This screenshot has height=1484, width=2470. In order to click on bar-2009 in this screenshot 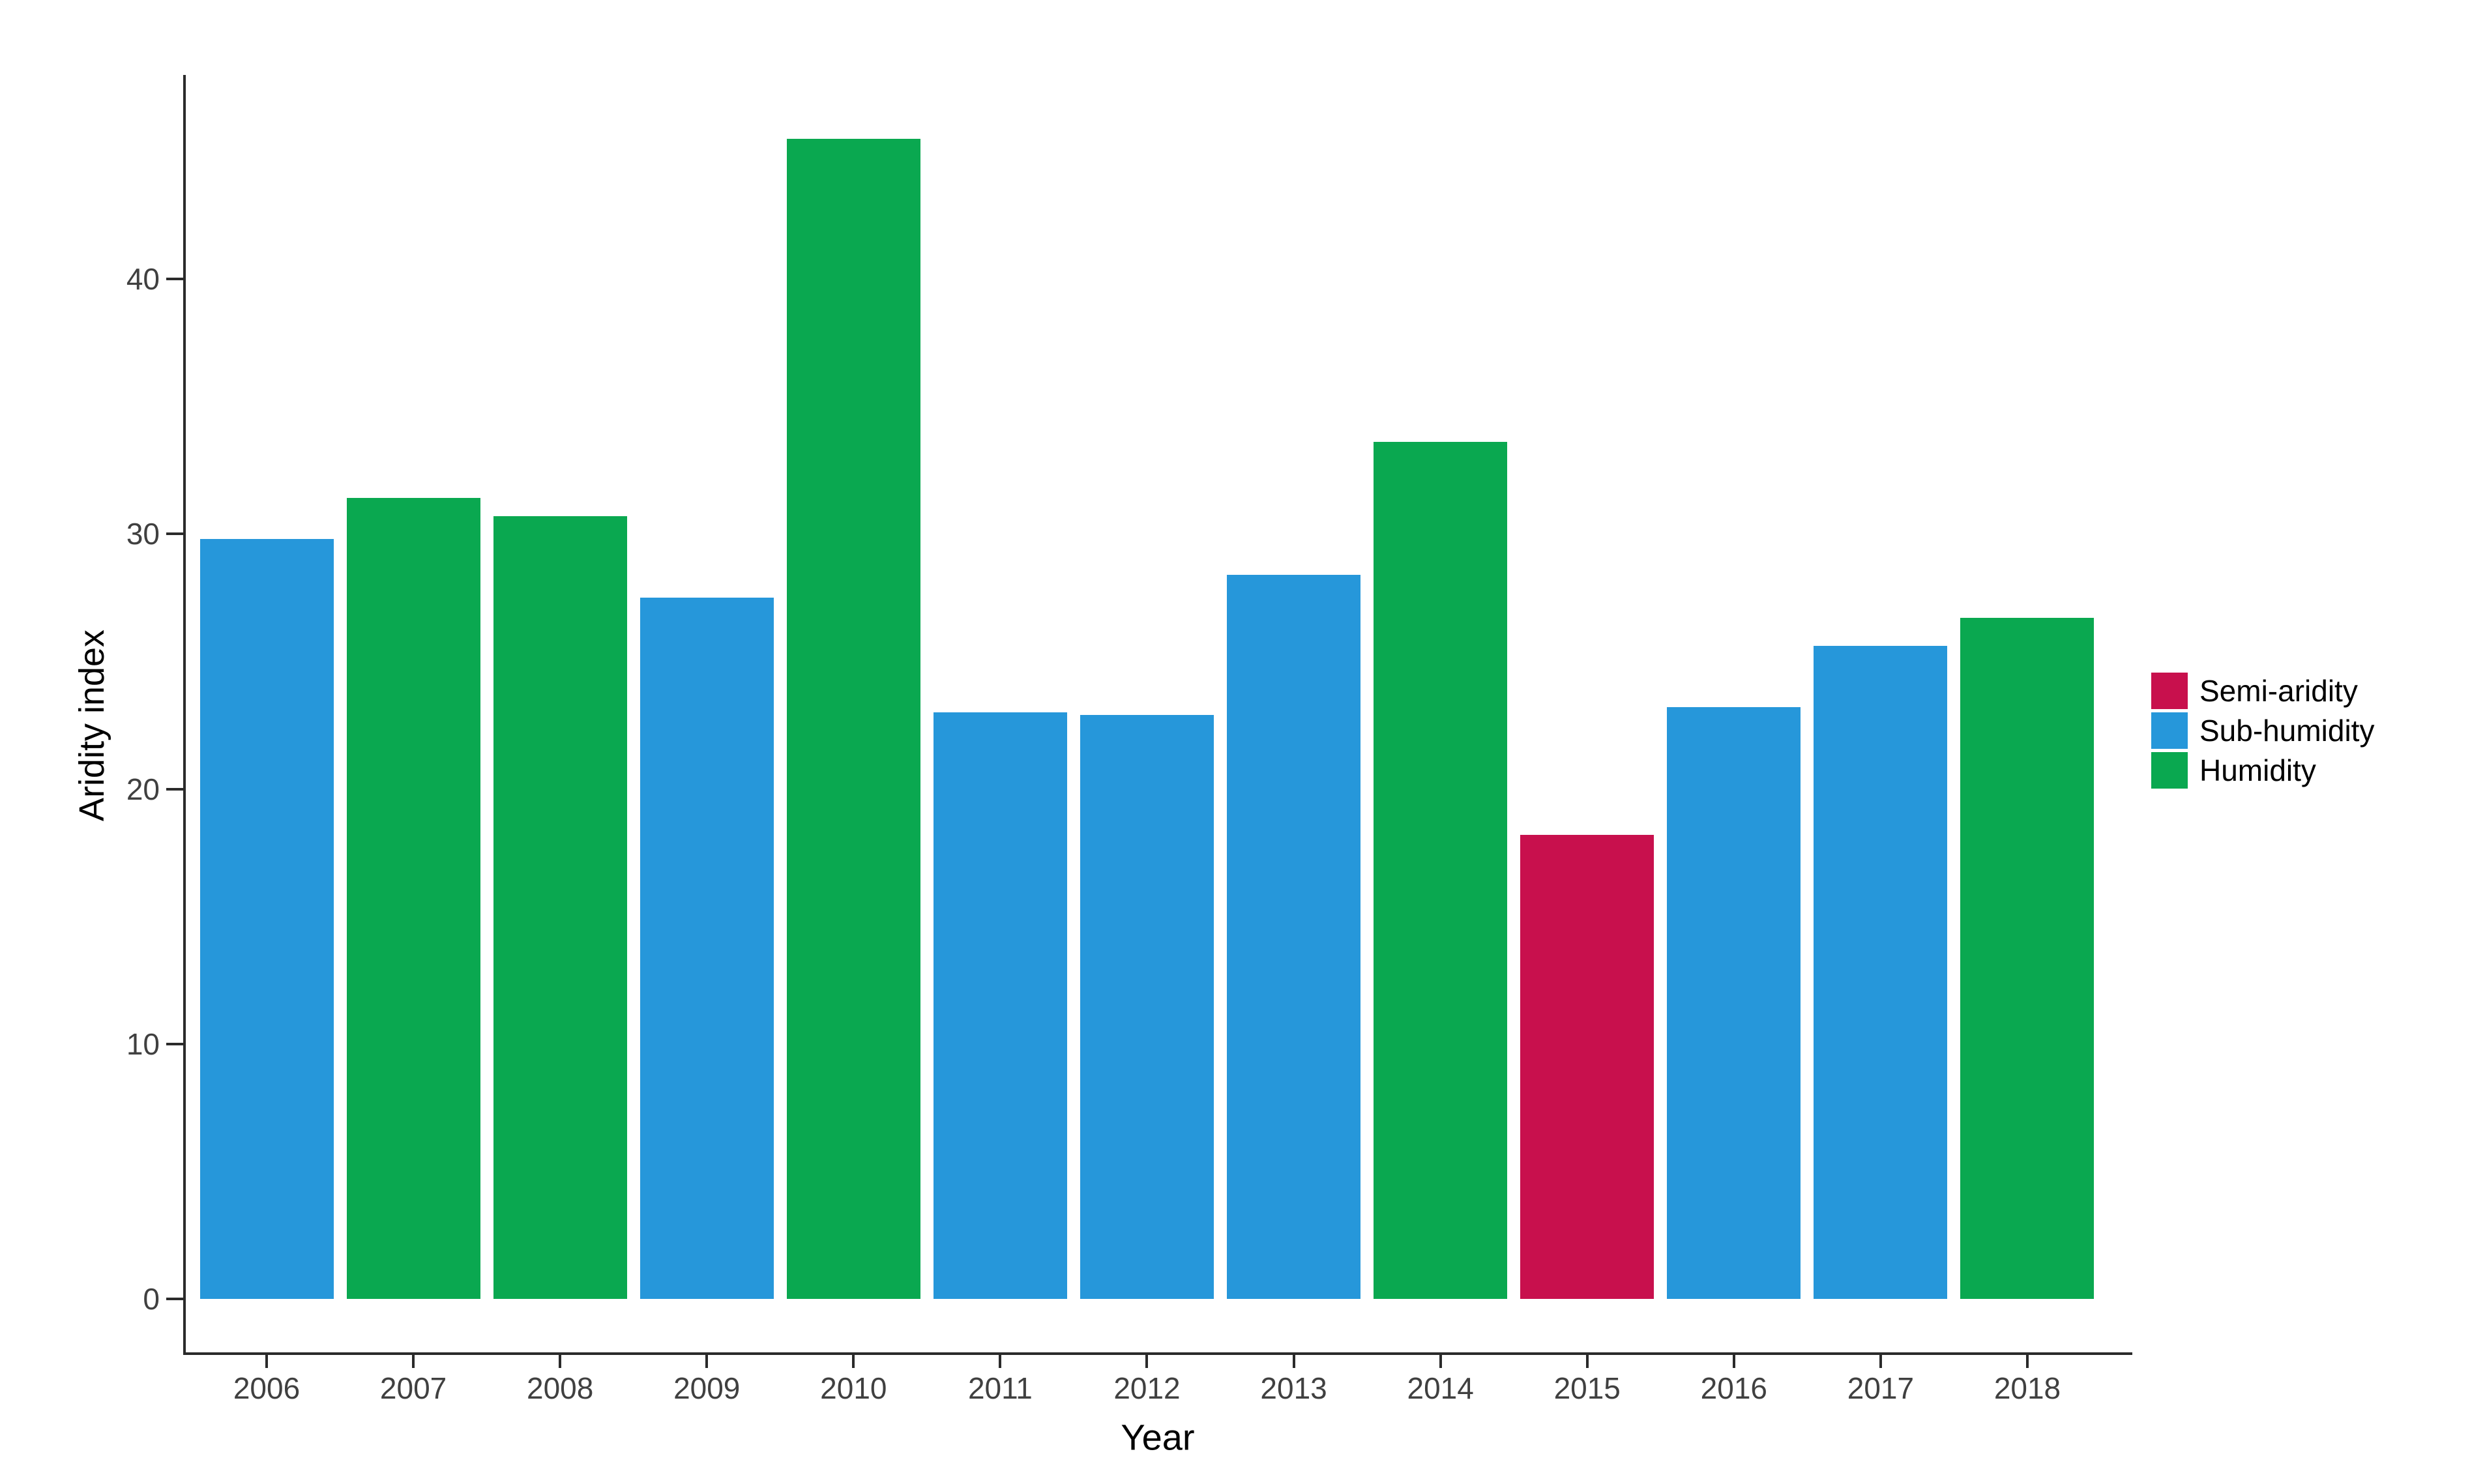, I will do `click(707, 948)`.